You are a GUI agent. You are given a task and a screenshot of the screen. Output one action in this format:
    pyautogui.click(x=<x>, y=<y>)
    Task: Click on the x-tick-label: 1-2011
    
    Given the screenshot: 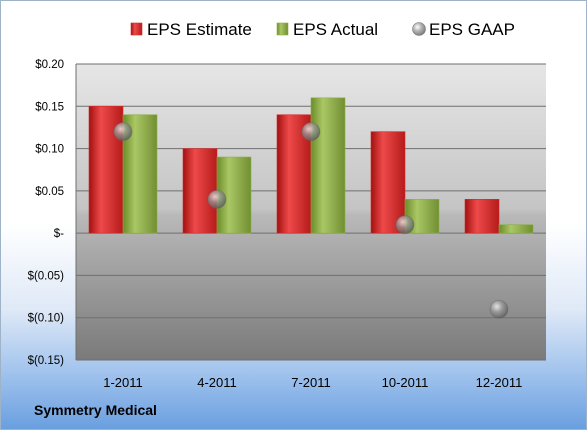 What is the action you would take?
    pyautogui.click(x=123, y=382)
    